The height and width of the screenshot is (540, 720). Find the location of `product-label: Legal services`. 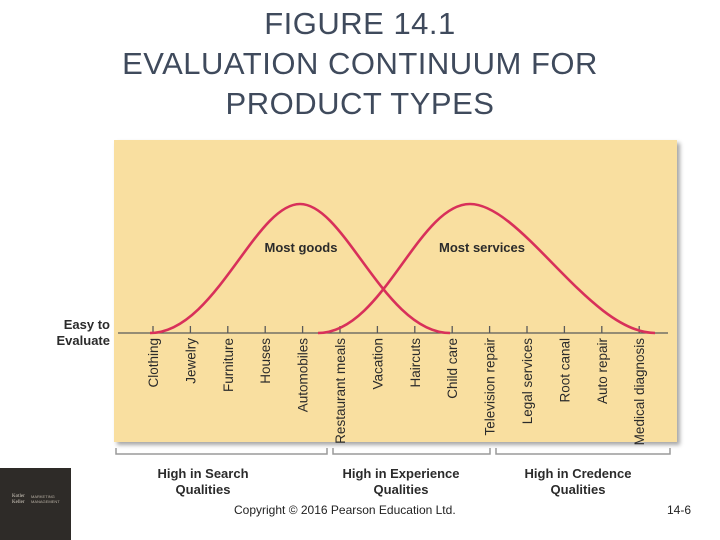

product-label: Legal services is located at coordinates (527, 381).